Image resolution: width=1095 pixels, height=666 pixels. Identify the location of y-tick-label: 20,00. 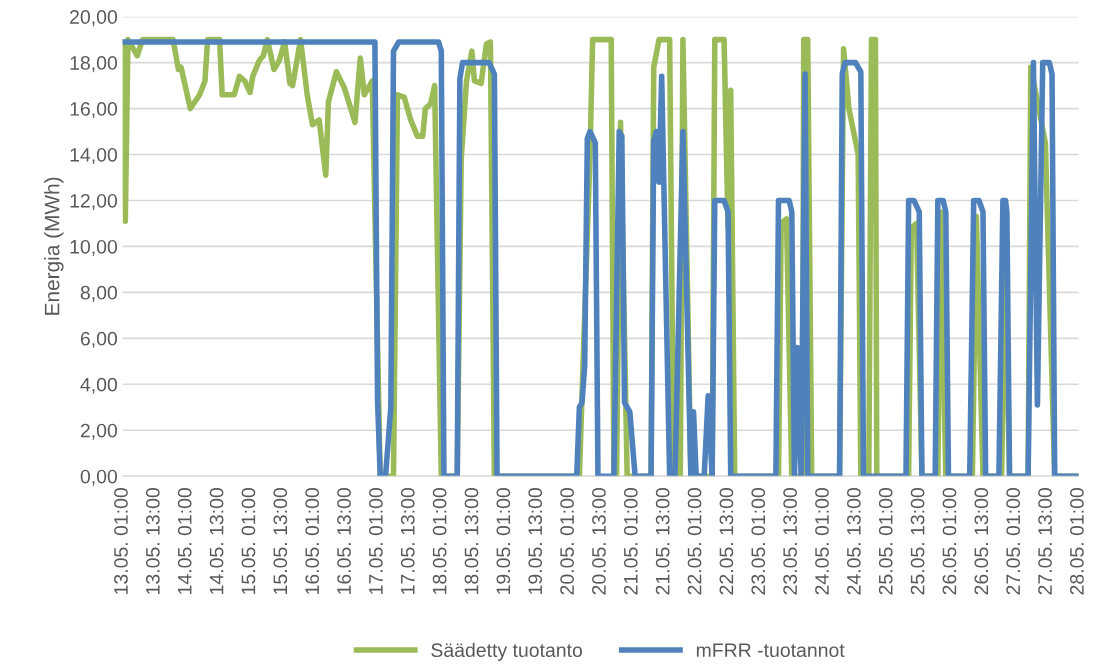
(94, 18).